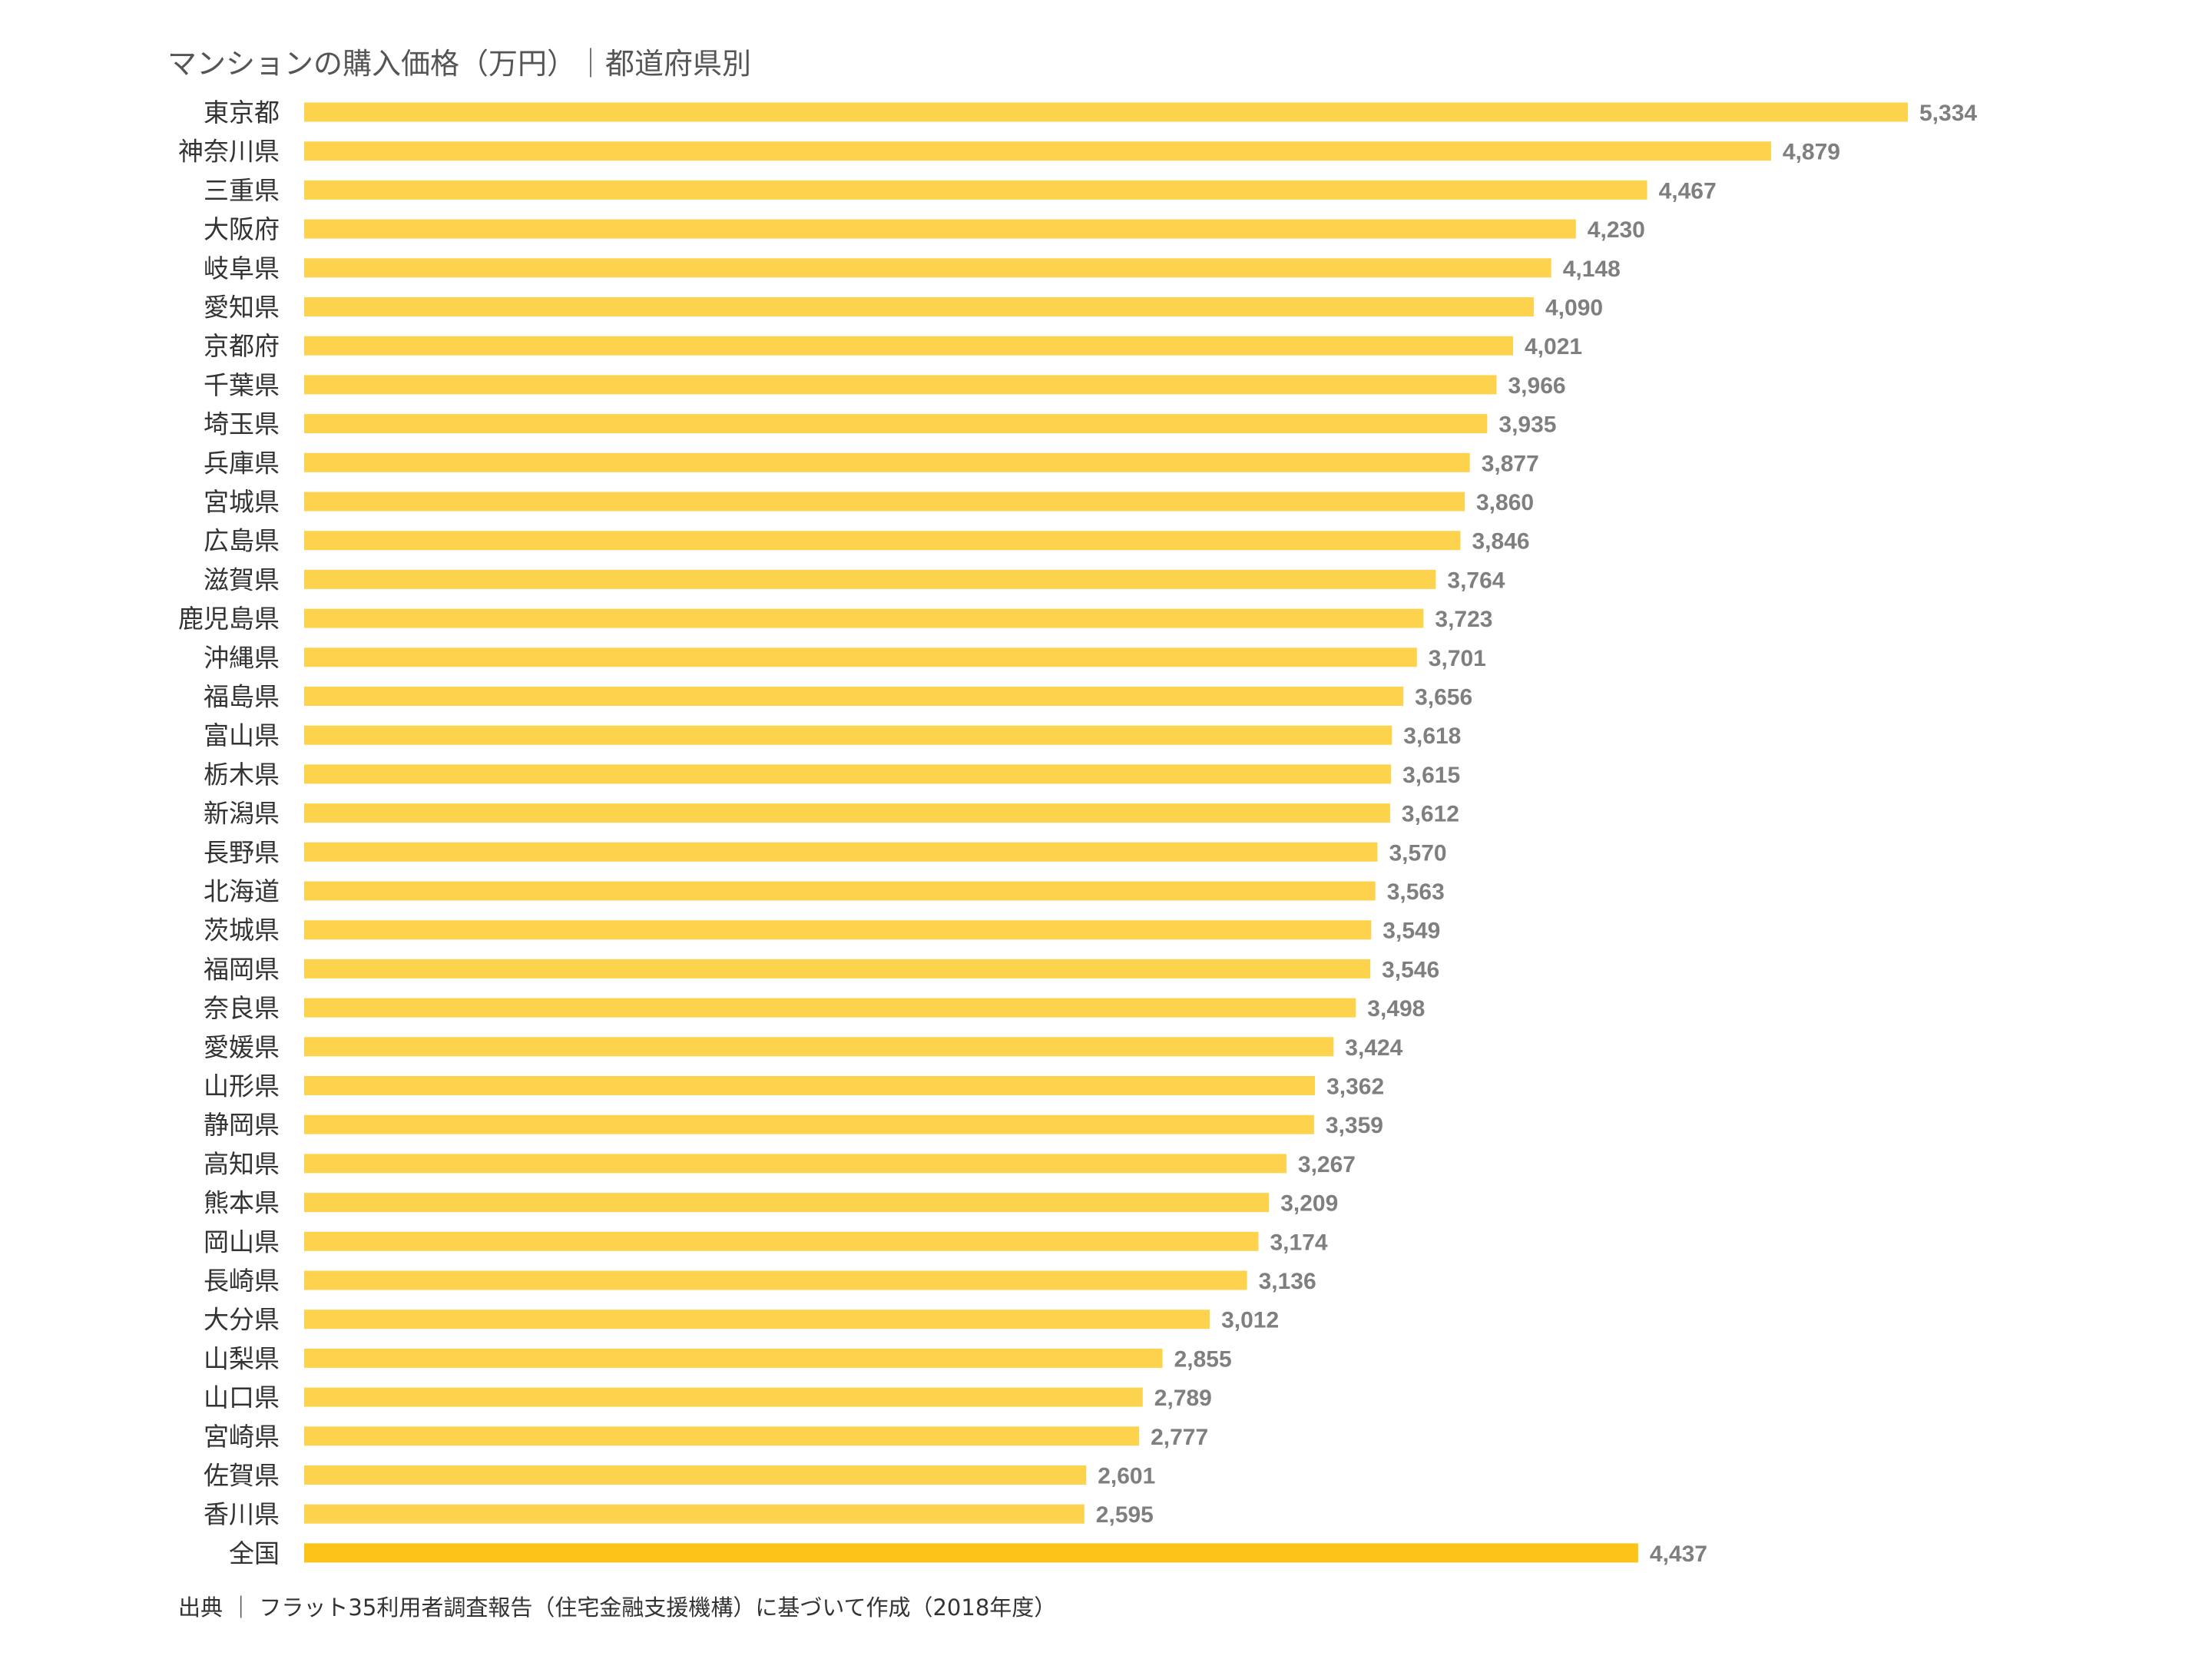 The width and height of the screenshot is (2212, 1659). I want to click on category-label-9: 埼玉県, so click(242, 424).